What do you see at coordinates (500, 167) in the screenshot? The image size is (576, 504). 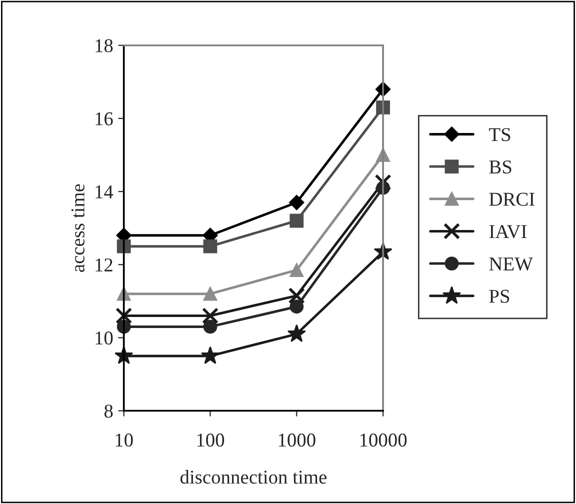 I see `legend-label: BS` at bounding box center [500, 167].